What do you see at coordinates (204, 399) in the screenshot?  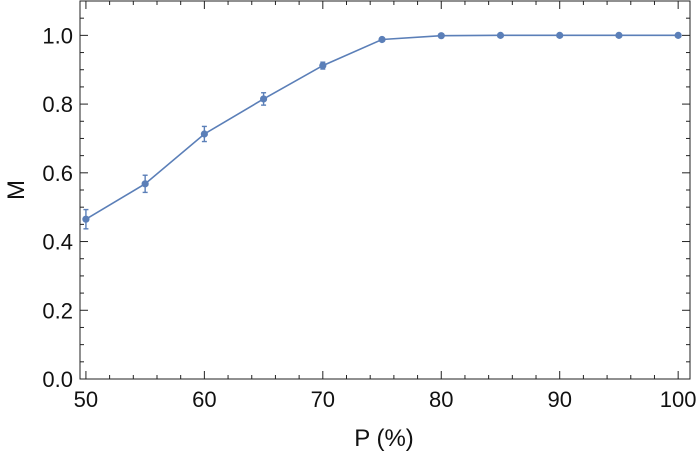 I see `x-tick-label: 60` at bounding box center [204, 399].